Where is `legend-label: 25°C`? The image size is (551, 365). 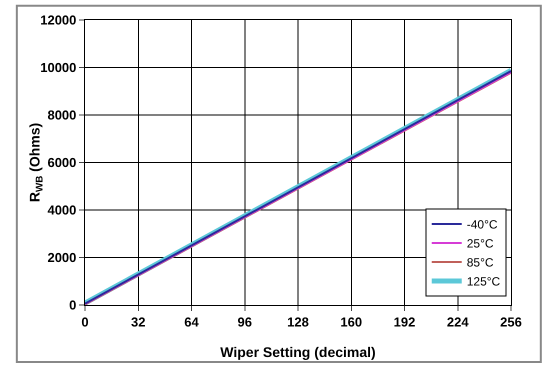
legend-label: 25°C is located at coordinates (480, 243).